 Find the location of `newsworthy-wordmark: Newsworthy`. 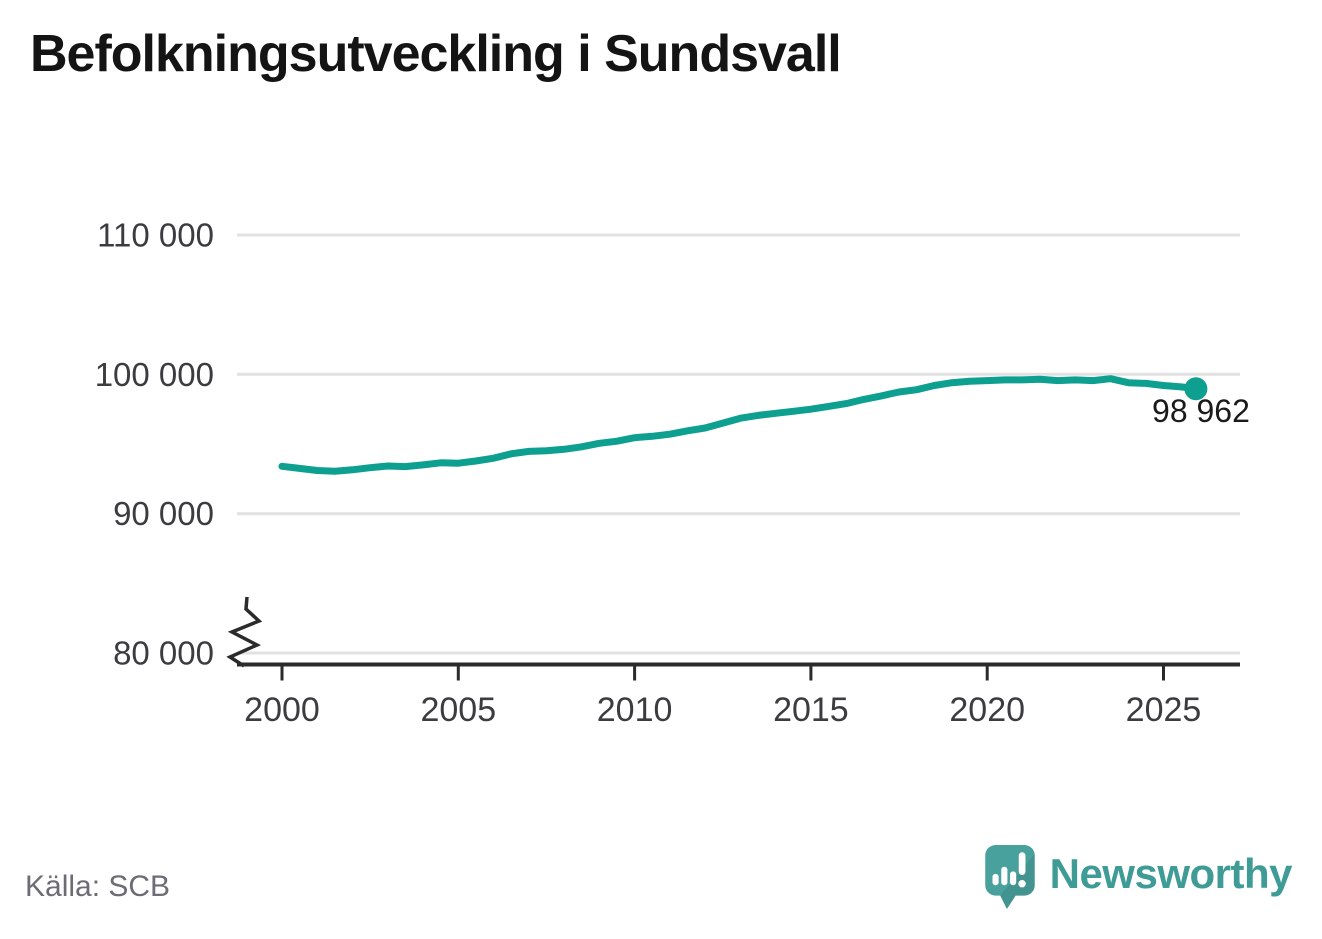

newsworthy-wordmark: Newsworthy is located at coordinates (1171, 873).